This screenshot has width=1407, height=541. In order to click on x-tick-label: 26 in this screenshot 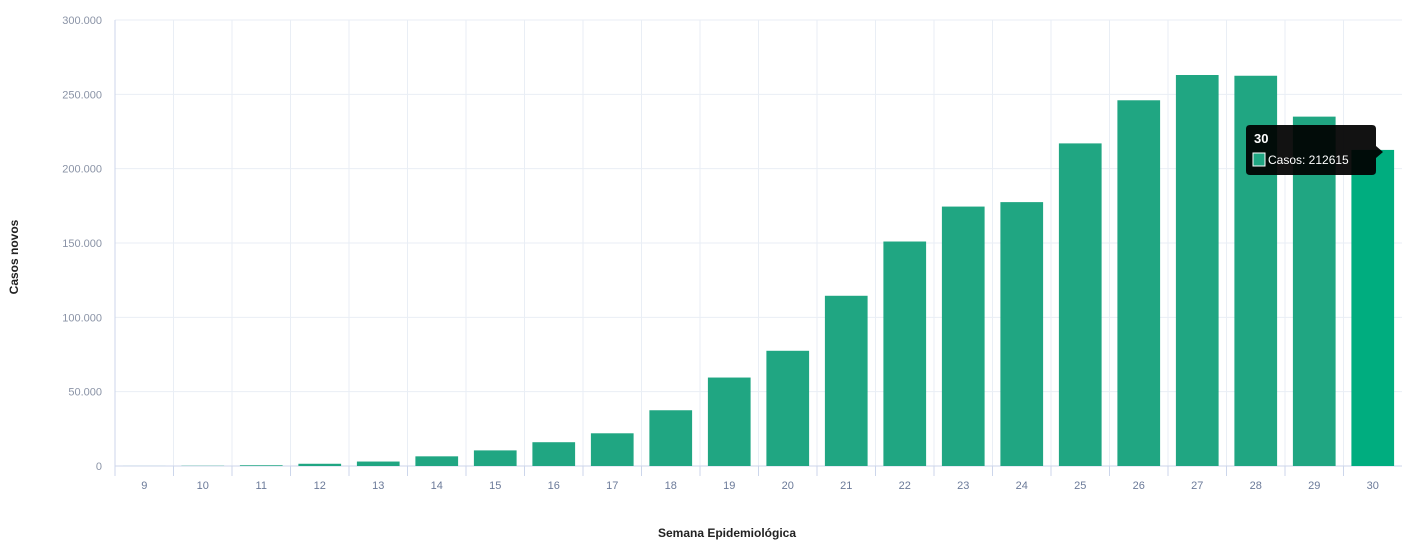, I will do `click(1139, 486)`.